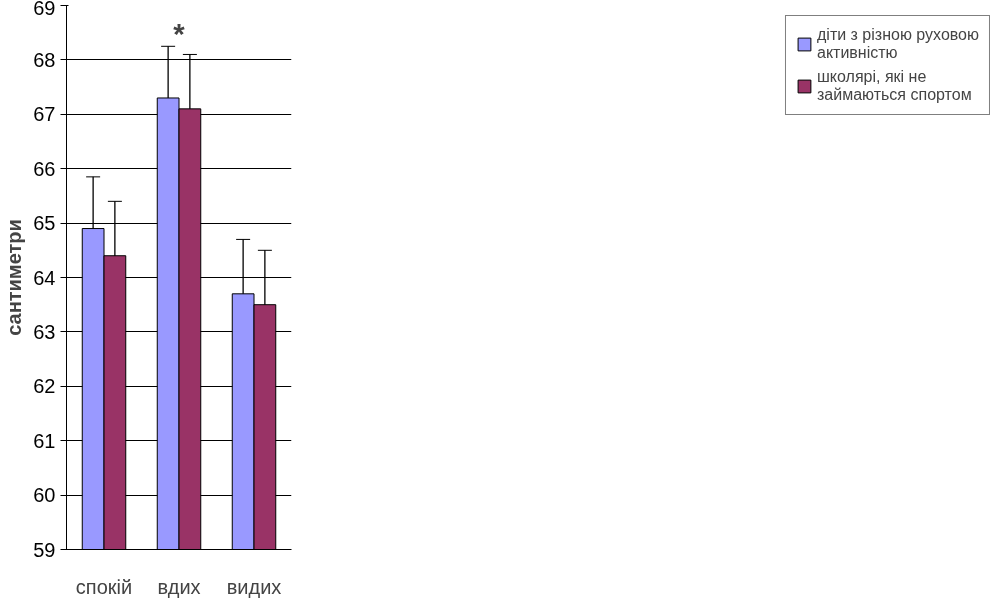  What do you see at coordinates (44, 331) in the screenshot?
I see `y-tick-label: 63` at bounding box center [44, 331].